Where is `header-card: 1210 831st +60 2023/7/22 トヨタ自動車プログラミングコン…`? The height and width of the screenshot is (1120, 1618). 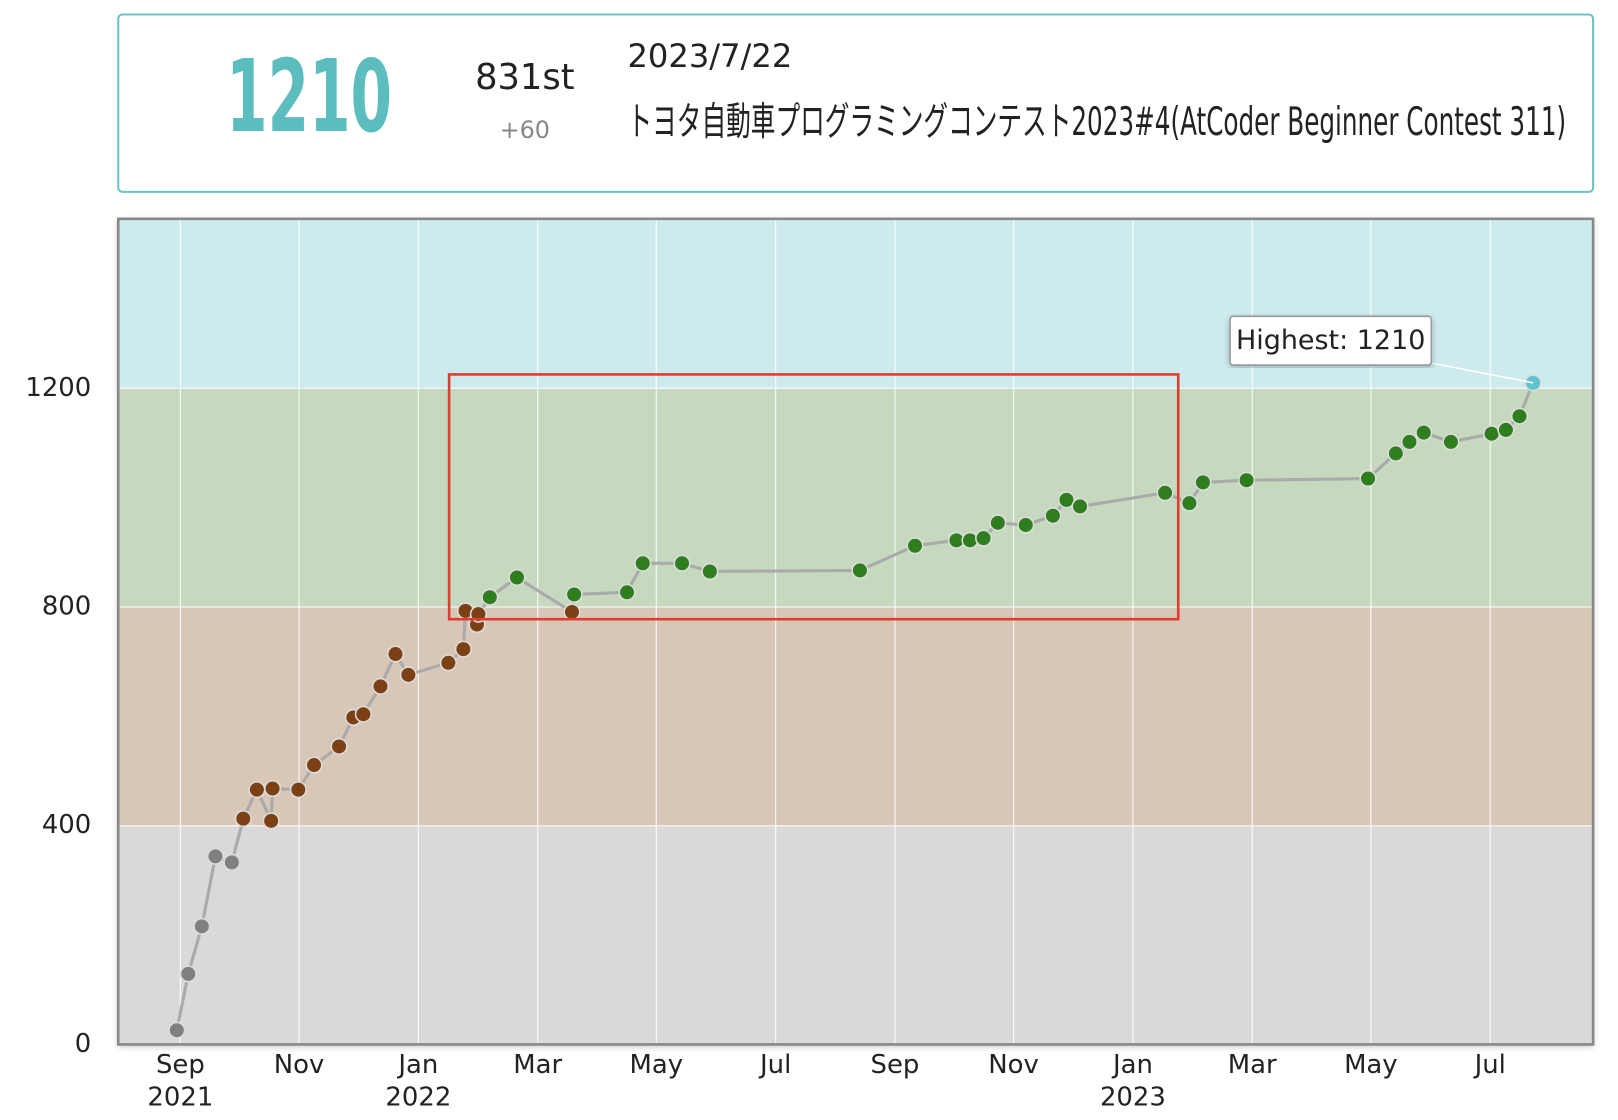 header-card: 1210 831st +60 2023/7/22 トヨタ自動車プログラミングコン… is located at coordinates (856, 103).